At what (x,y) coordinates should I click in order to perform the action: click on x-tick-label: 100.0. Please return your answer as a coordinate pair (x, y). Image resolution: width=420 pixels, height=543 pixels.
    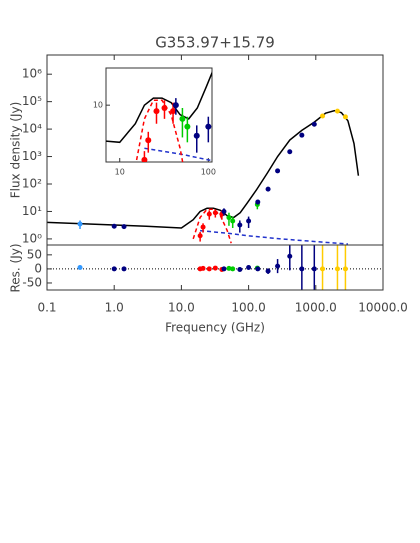
    Looking at the image, I should click on (248, 308).